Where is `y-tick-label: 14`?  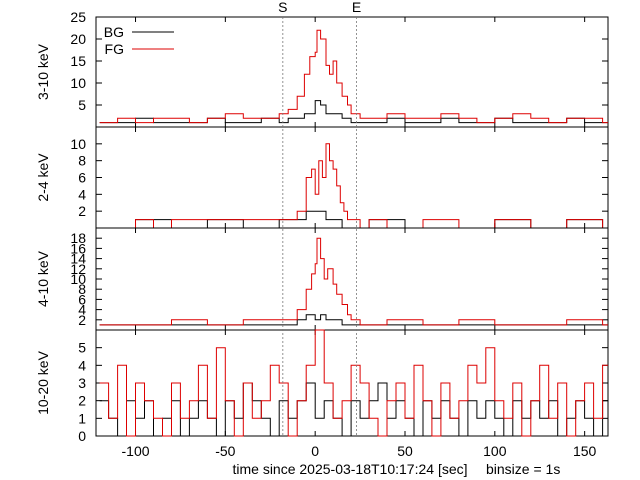 y-tick-label: 14 is located at coordinates (78, 259).